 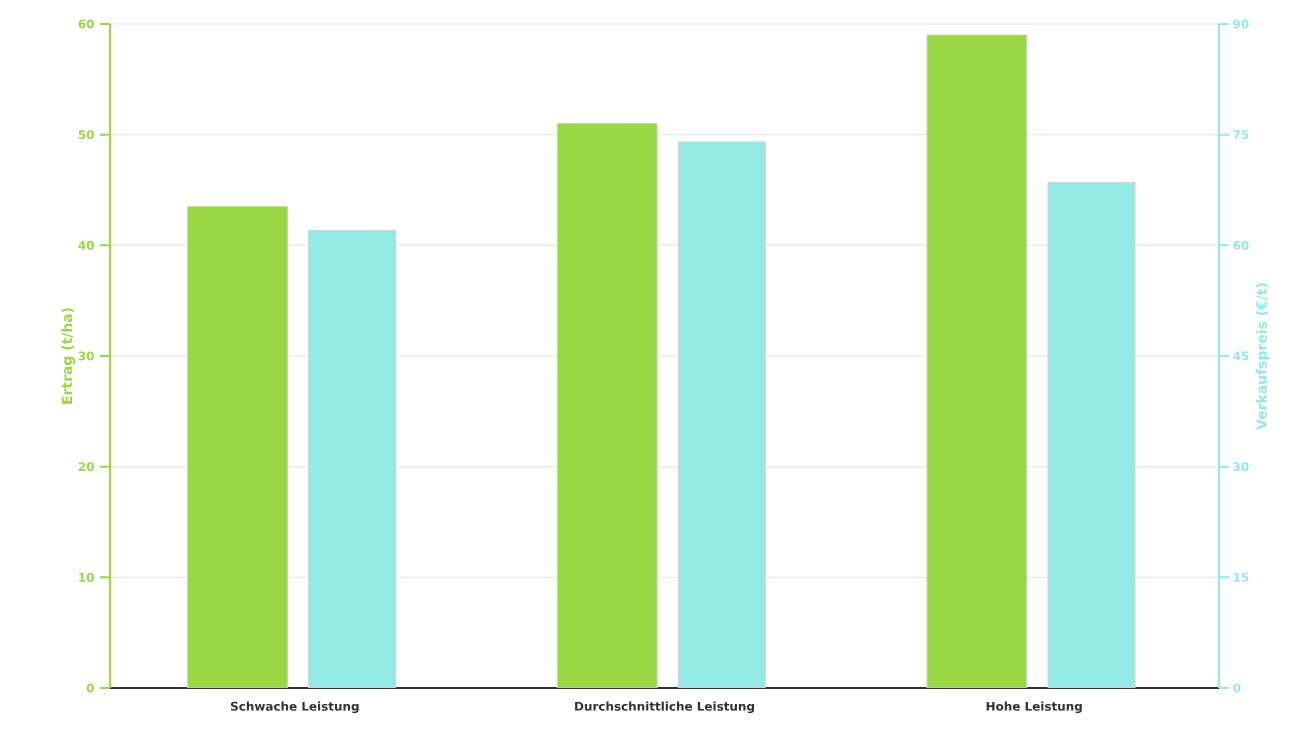 I want to click on y2-tick-label: 0, so click(x=1237, y=688).